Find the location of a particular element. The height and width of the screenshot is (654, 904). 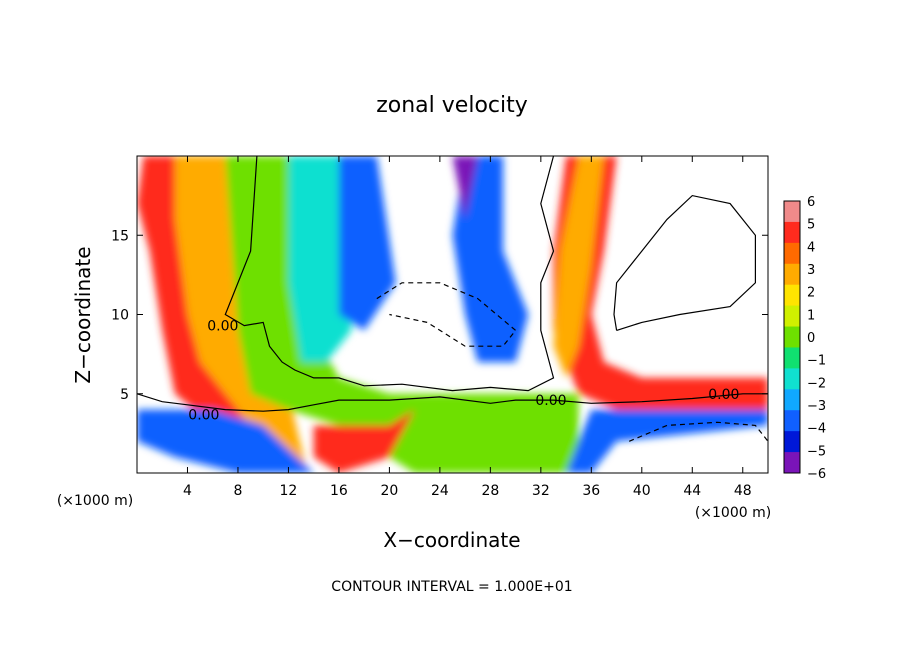

field-right-positive is located at coordinates (660, 283).